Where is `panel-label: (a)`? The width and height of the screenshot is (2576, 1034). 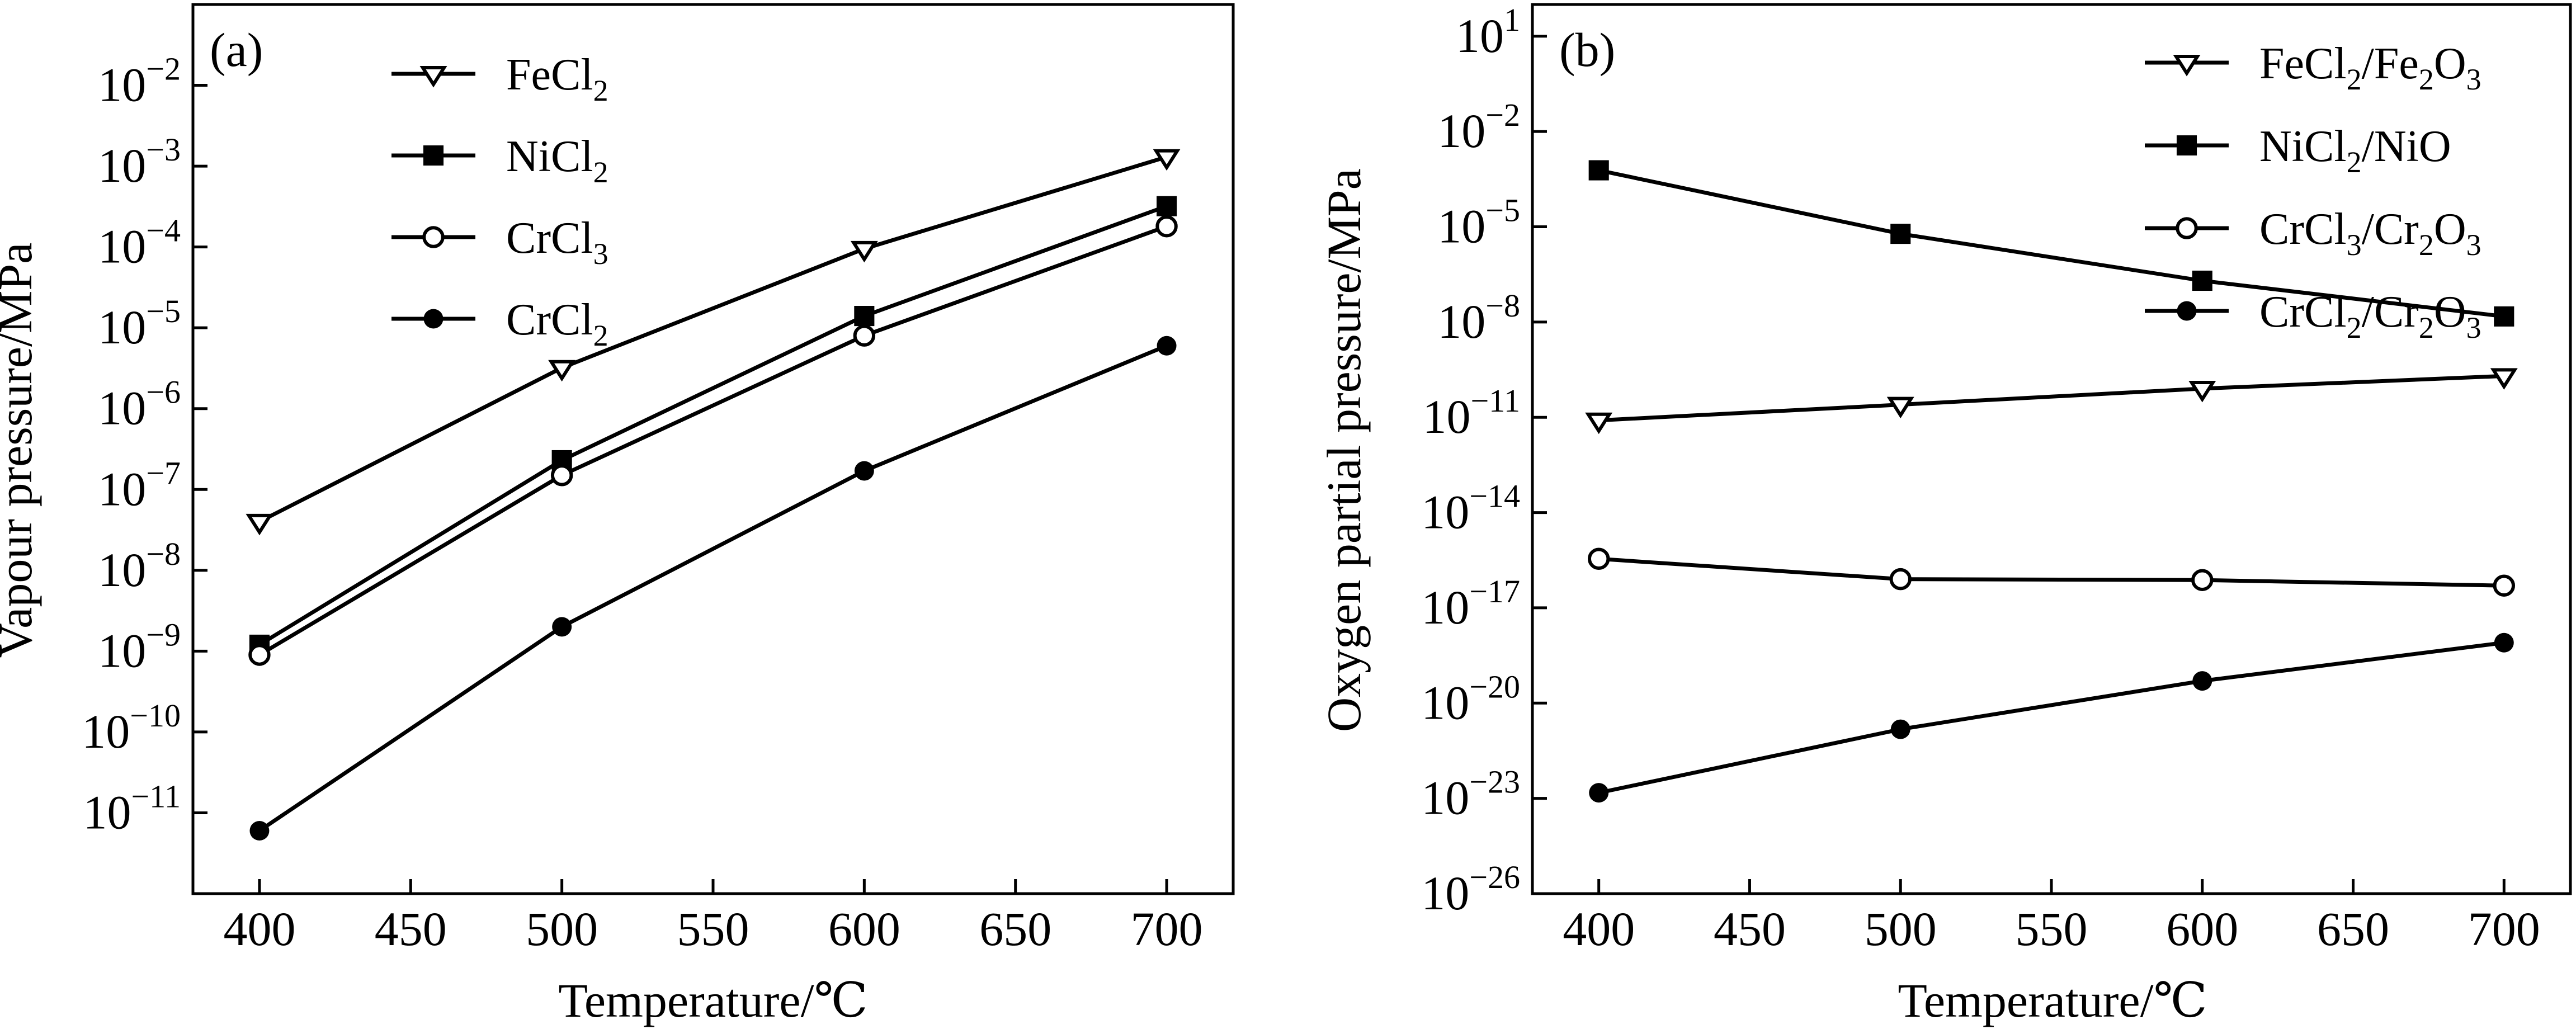 panel-label: (a) is located at coordinates (236, 50).